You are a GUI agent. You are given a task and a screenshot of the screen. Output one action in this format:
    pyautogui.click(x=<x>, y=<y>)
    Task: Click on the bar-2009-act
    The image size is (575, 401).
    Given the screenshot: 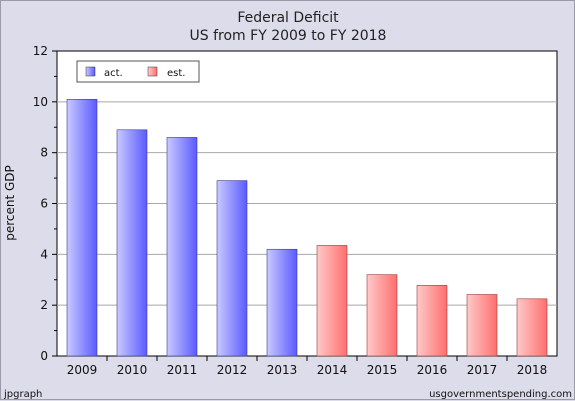 What is the action you would take?
    pyautogui.click(x=82, y=227)
    